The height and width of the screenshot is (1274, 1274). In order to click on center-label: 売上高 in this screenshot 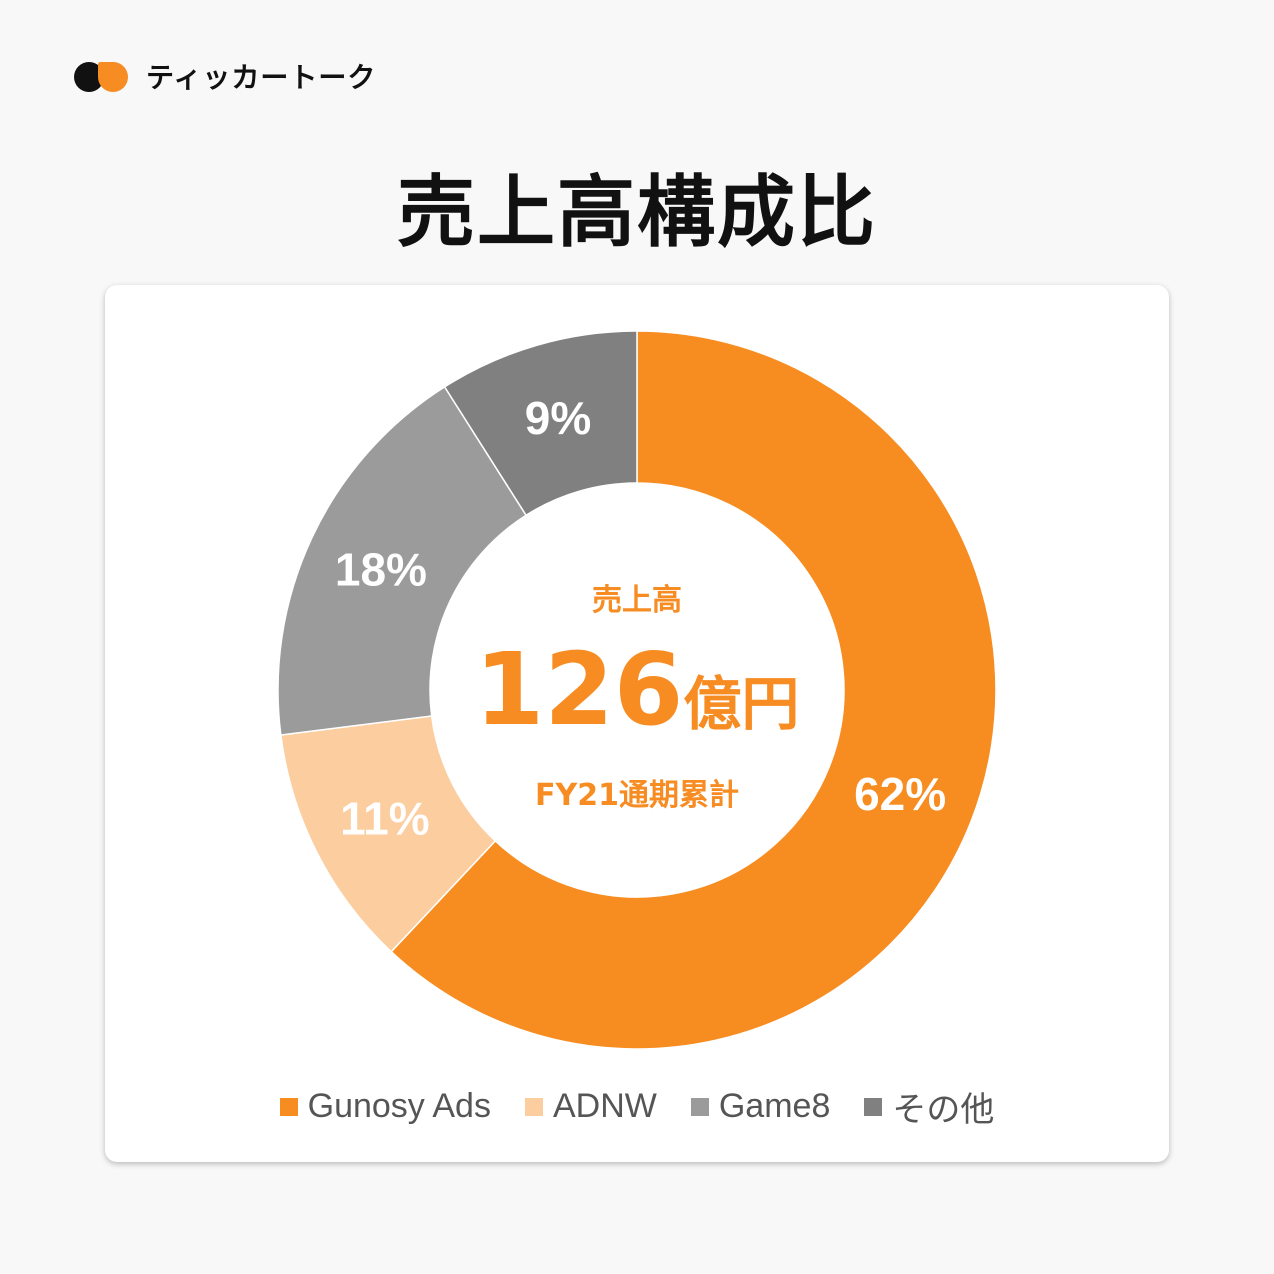, I will do `click(637, 600)`.